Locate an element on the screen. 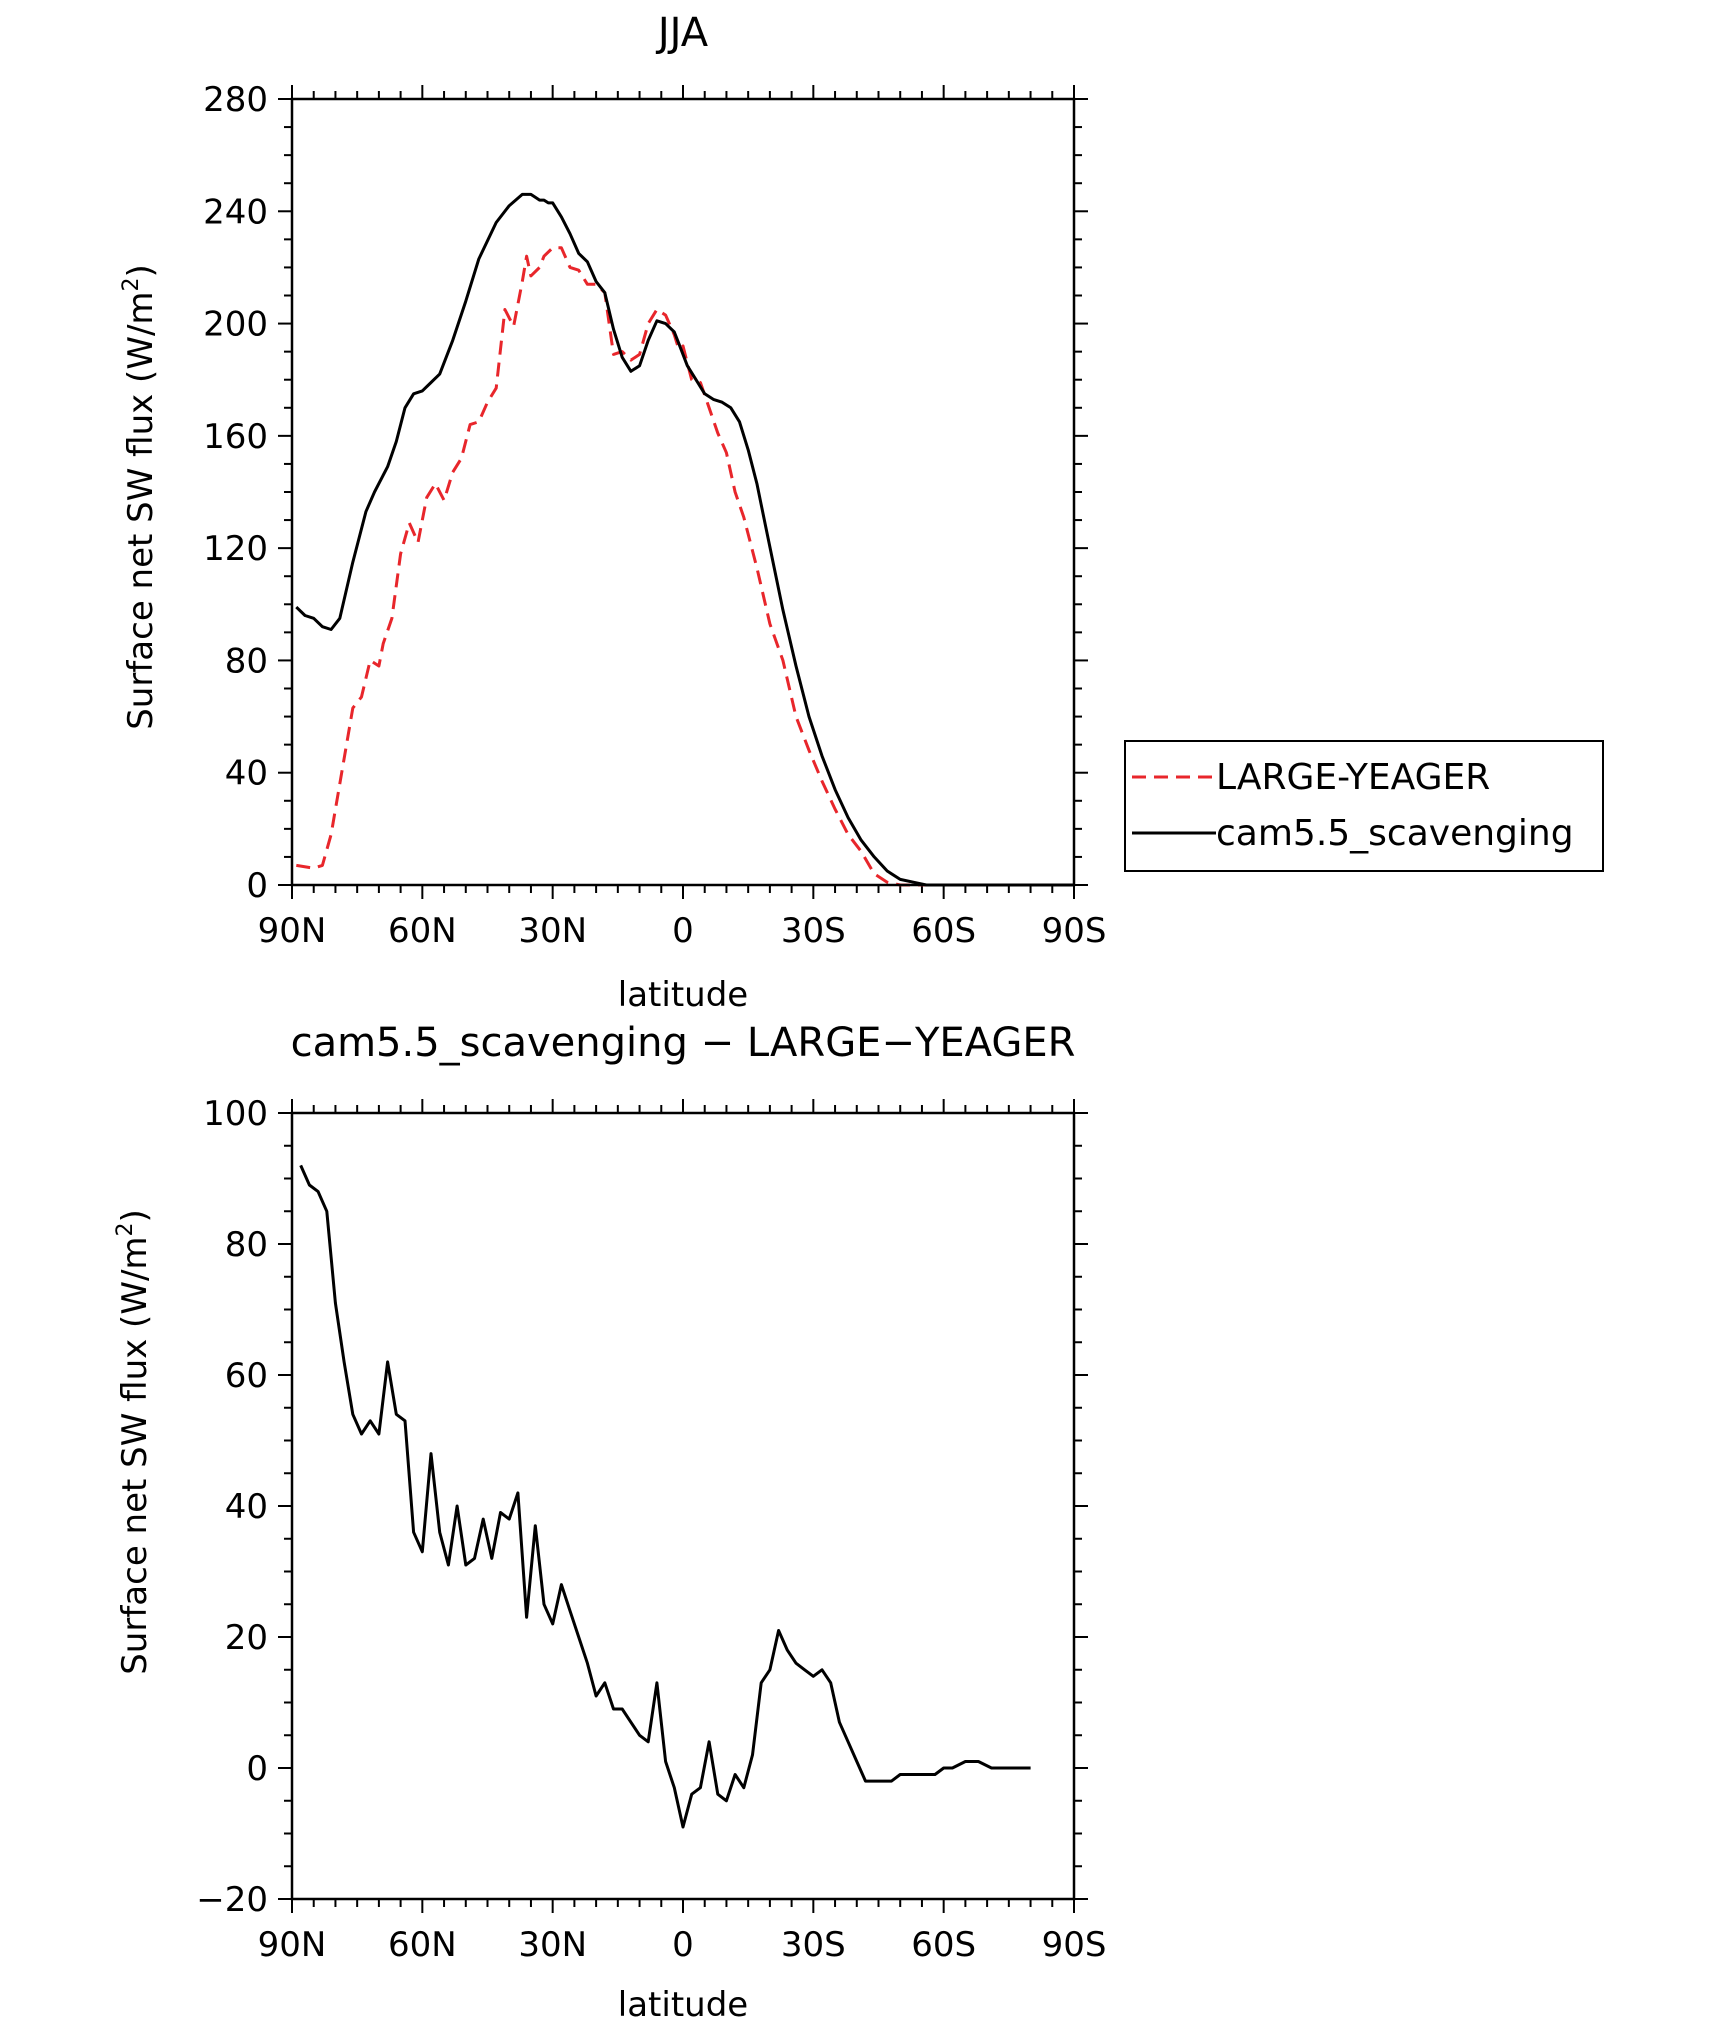 The width and height of the screenshot is (1710, 2021). series-line-large-yeager is located at coordinates (685, 566).